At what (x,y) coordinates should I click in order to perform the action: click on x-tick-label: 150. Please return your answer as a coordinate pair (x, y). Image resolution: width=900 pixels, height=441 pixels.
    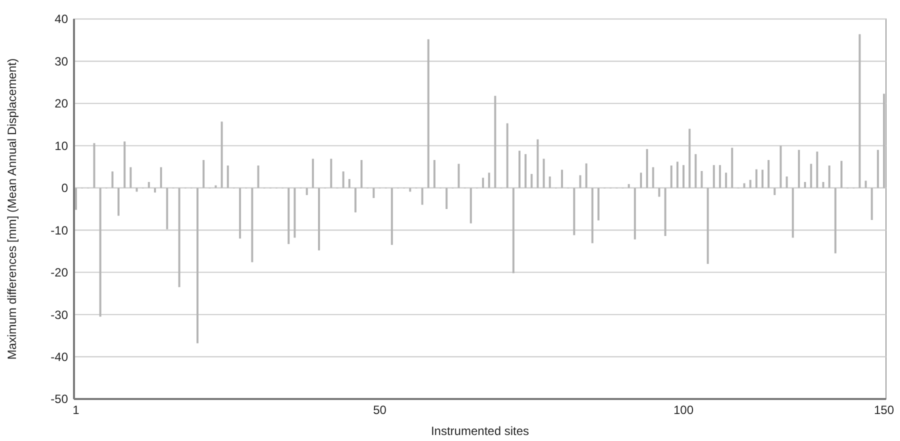
    Looking at the image, I should click on (884, 410).